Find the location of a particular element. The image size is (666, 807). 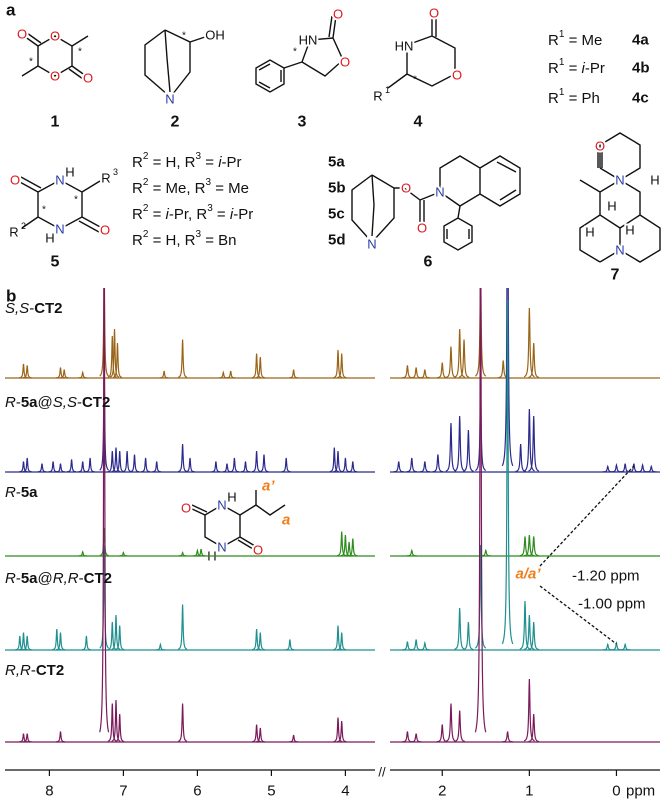

proton-label: a is located at coordinates (286, 520).